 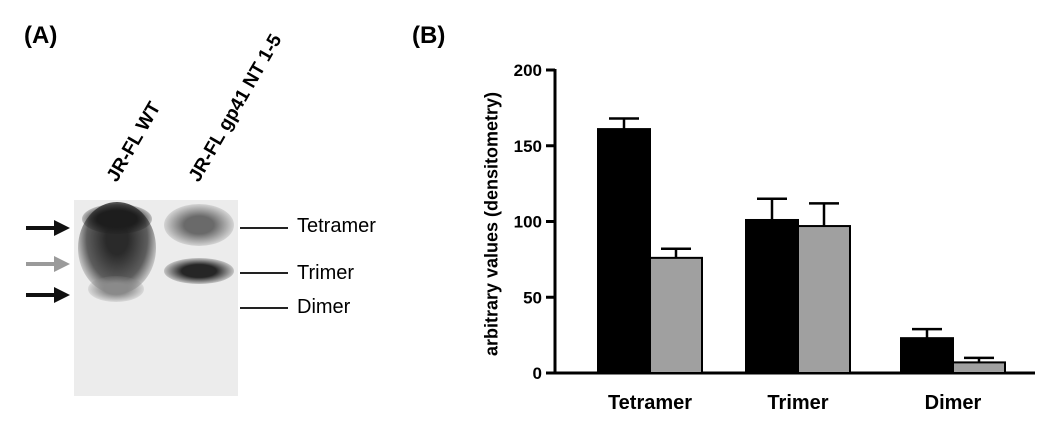 I want to click on y-tick-label-1: 50, so click(x=532, y=297).